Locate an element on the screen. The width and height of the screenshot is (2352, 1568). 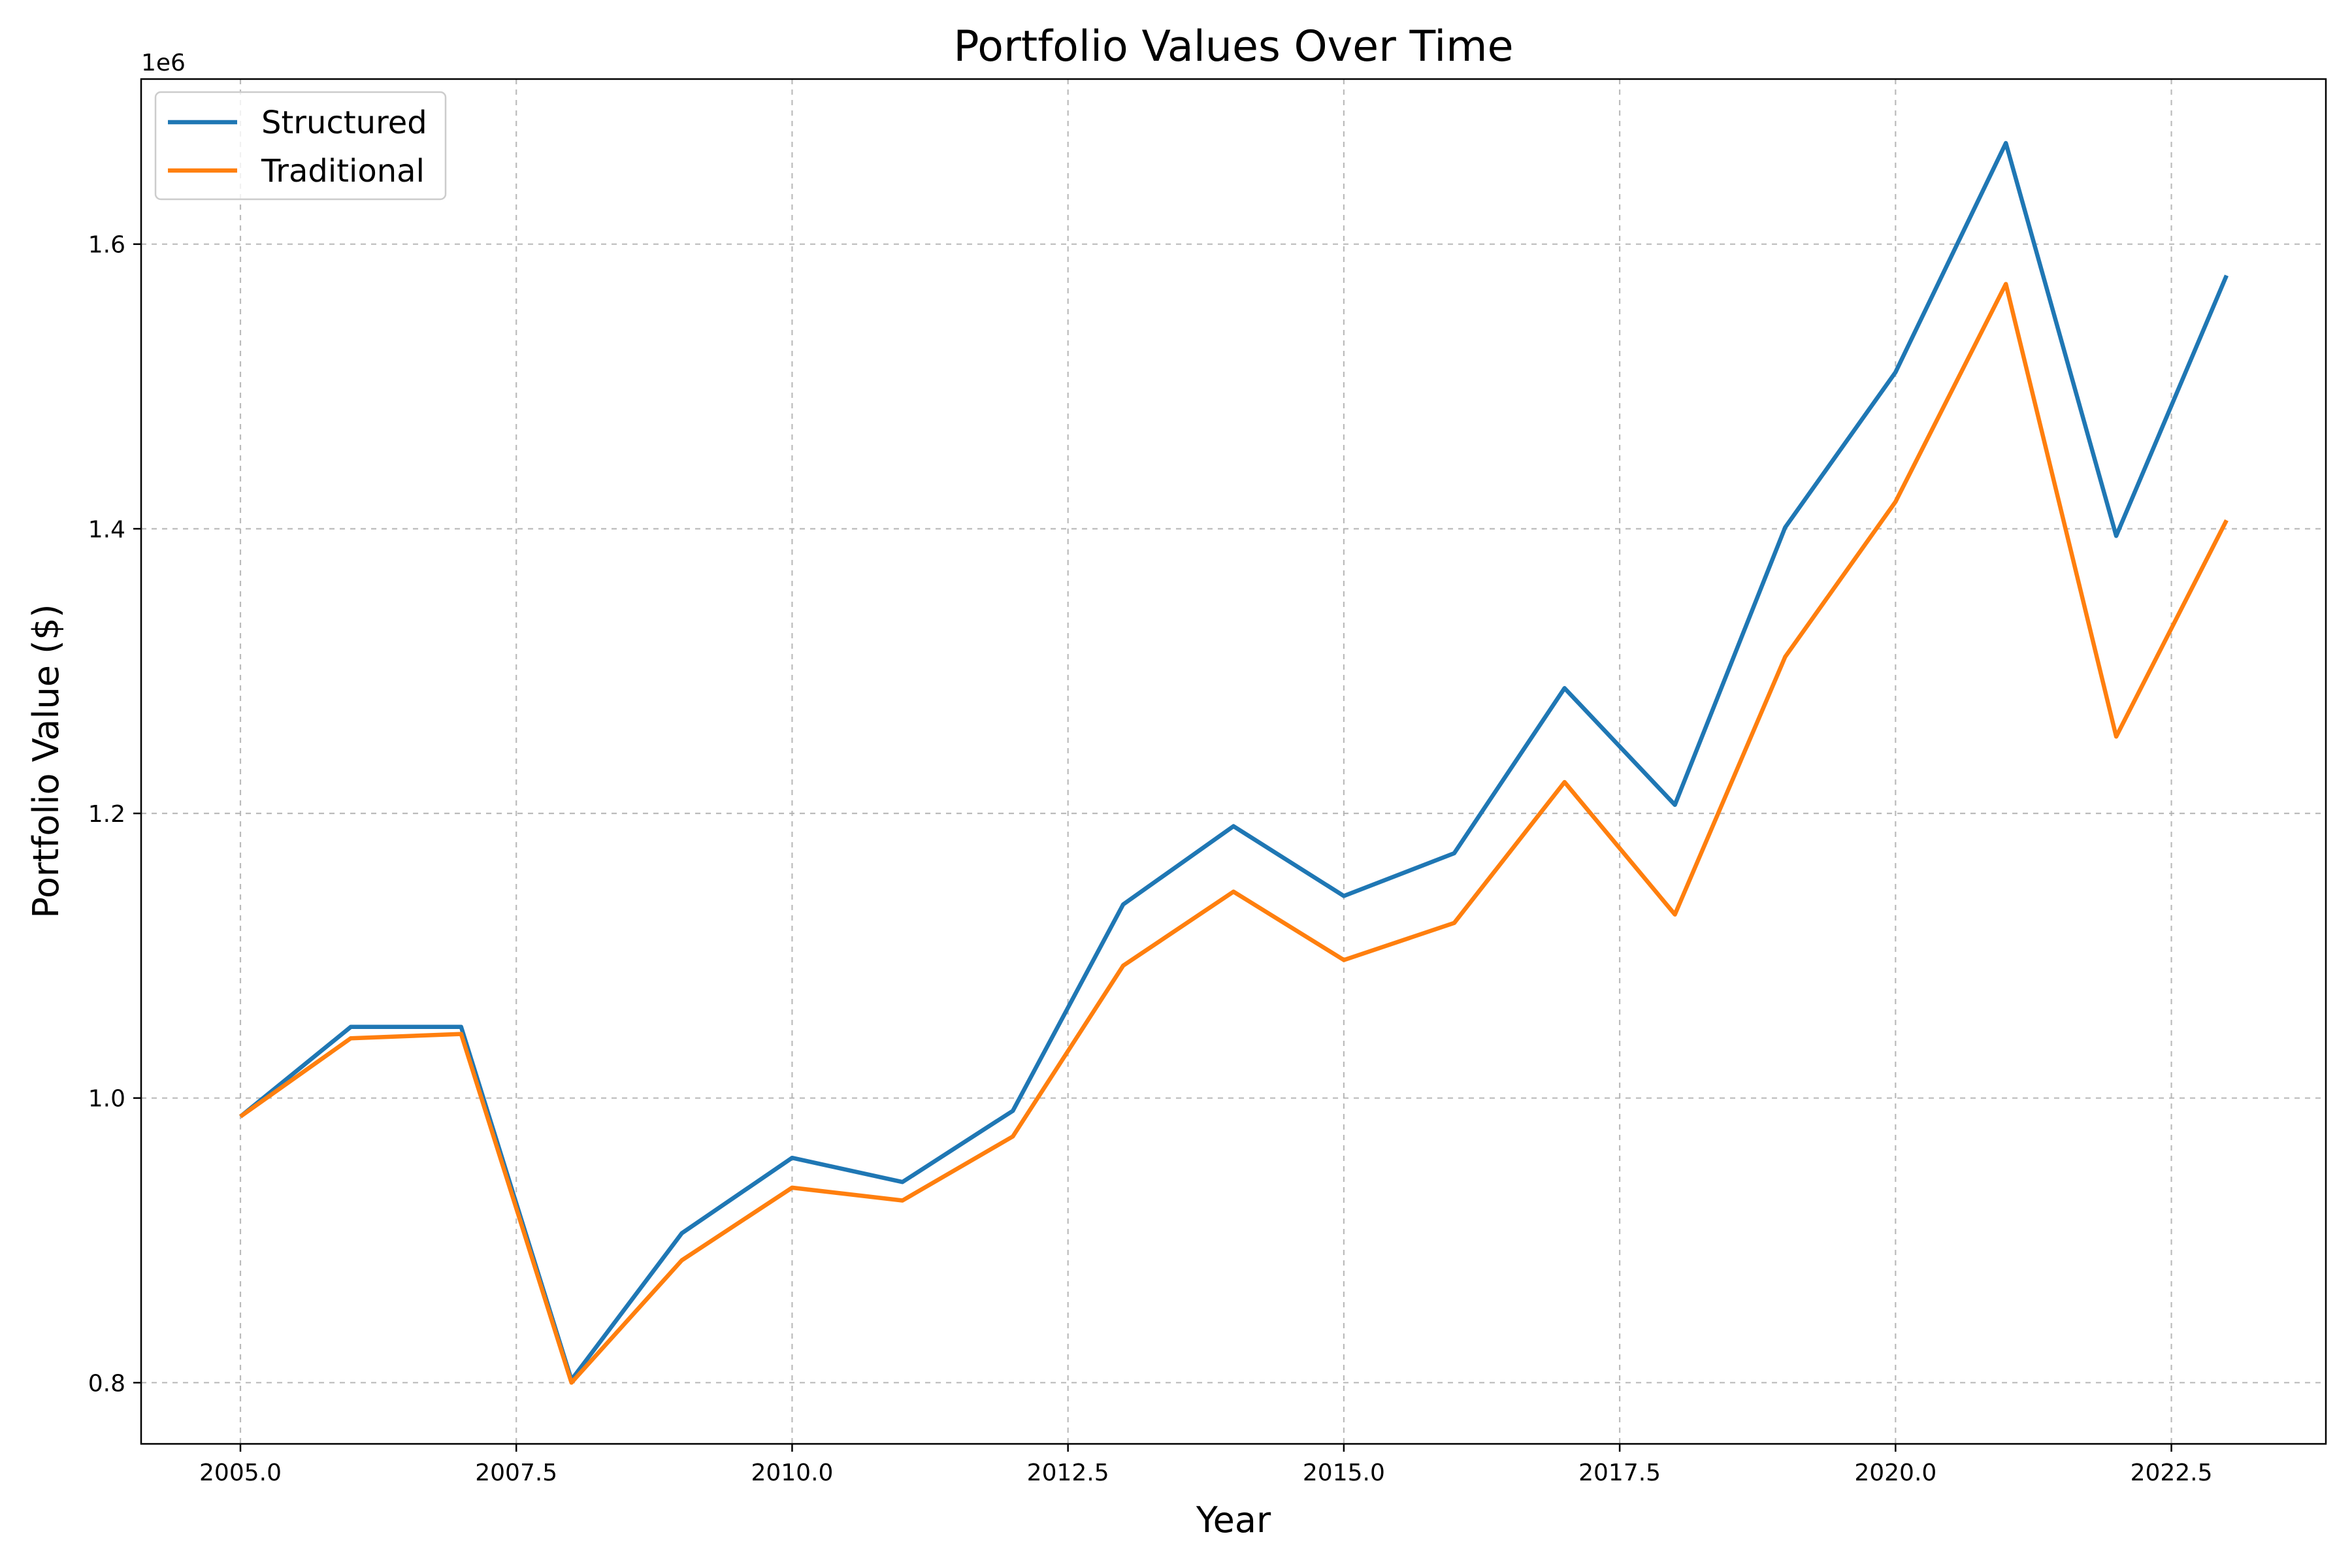
x-axis-label: Year is located at coordinates (1233, 1520).